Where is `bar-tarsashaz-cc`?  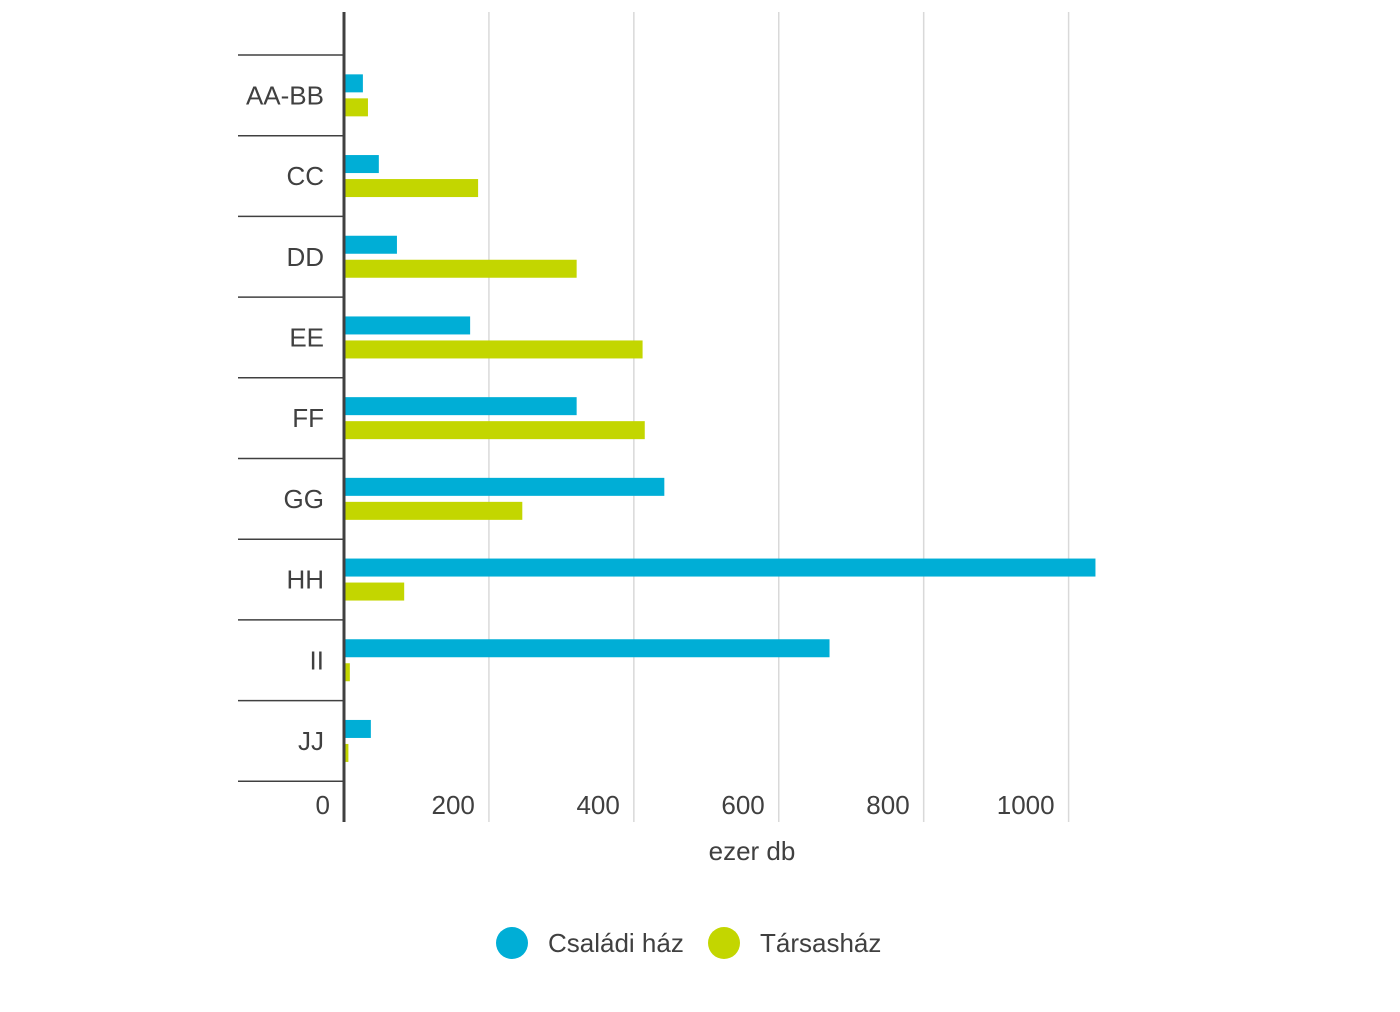
bar-tarsashaz-cc is located at coordinates (412, 188).